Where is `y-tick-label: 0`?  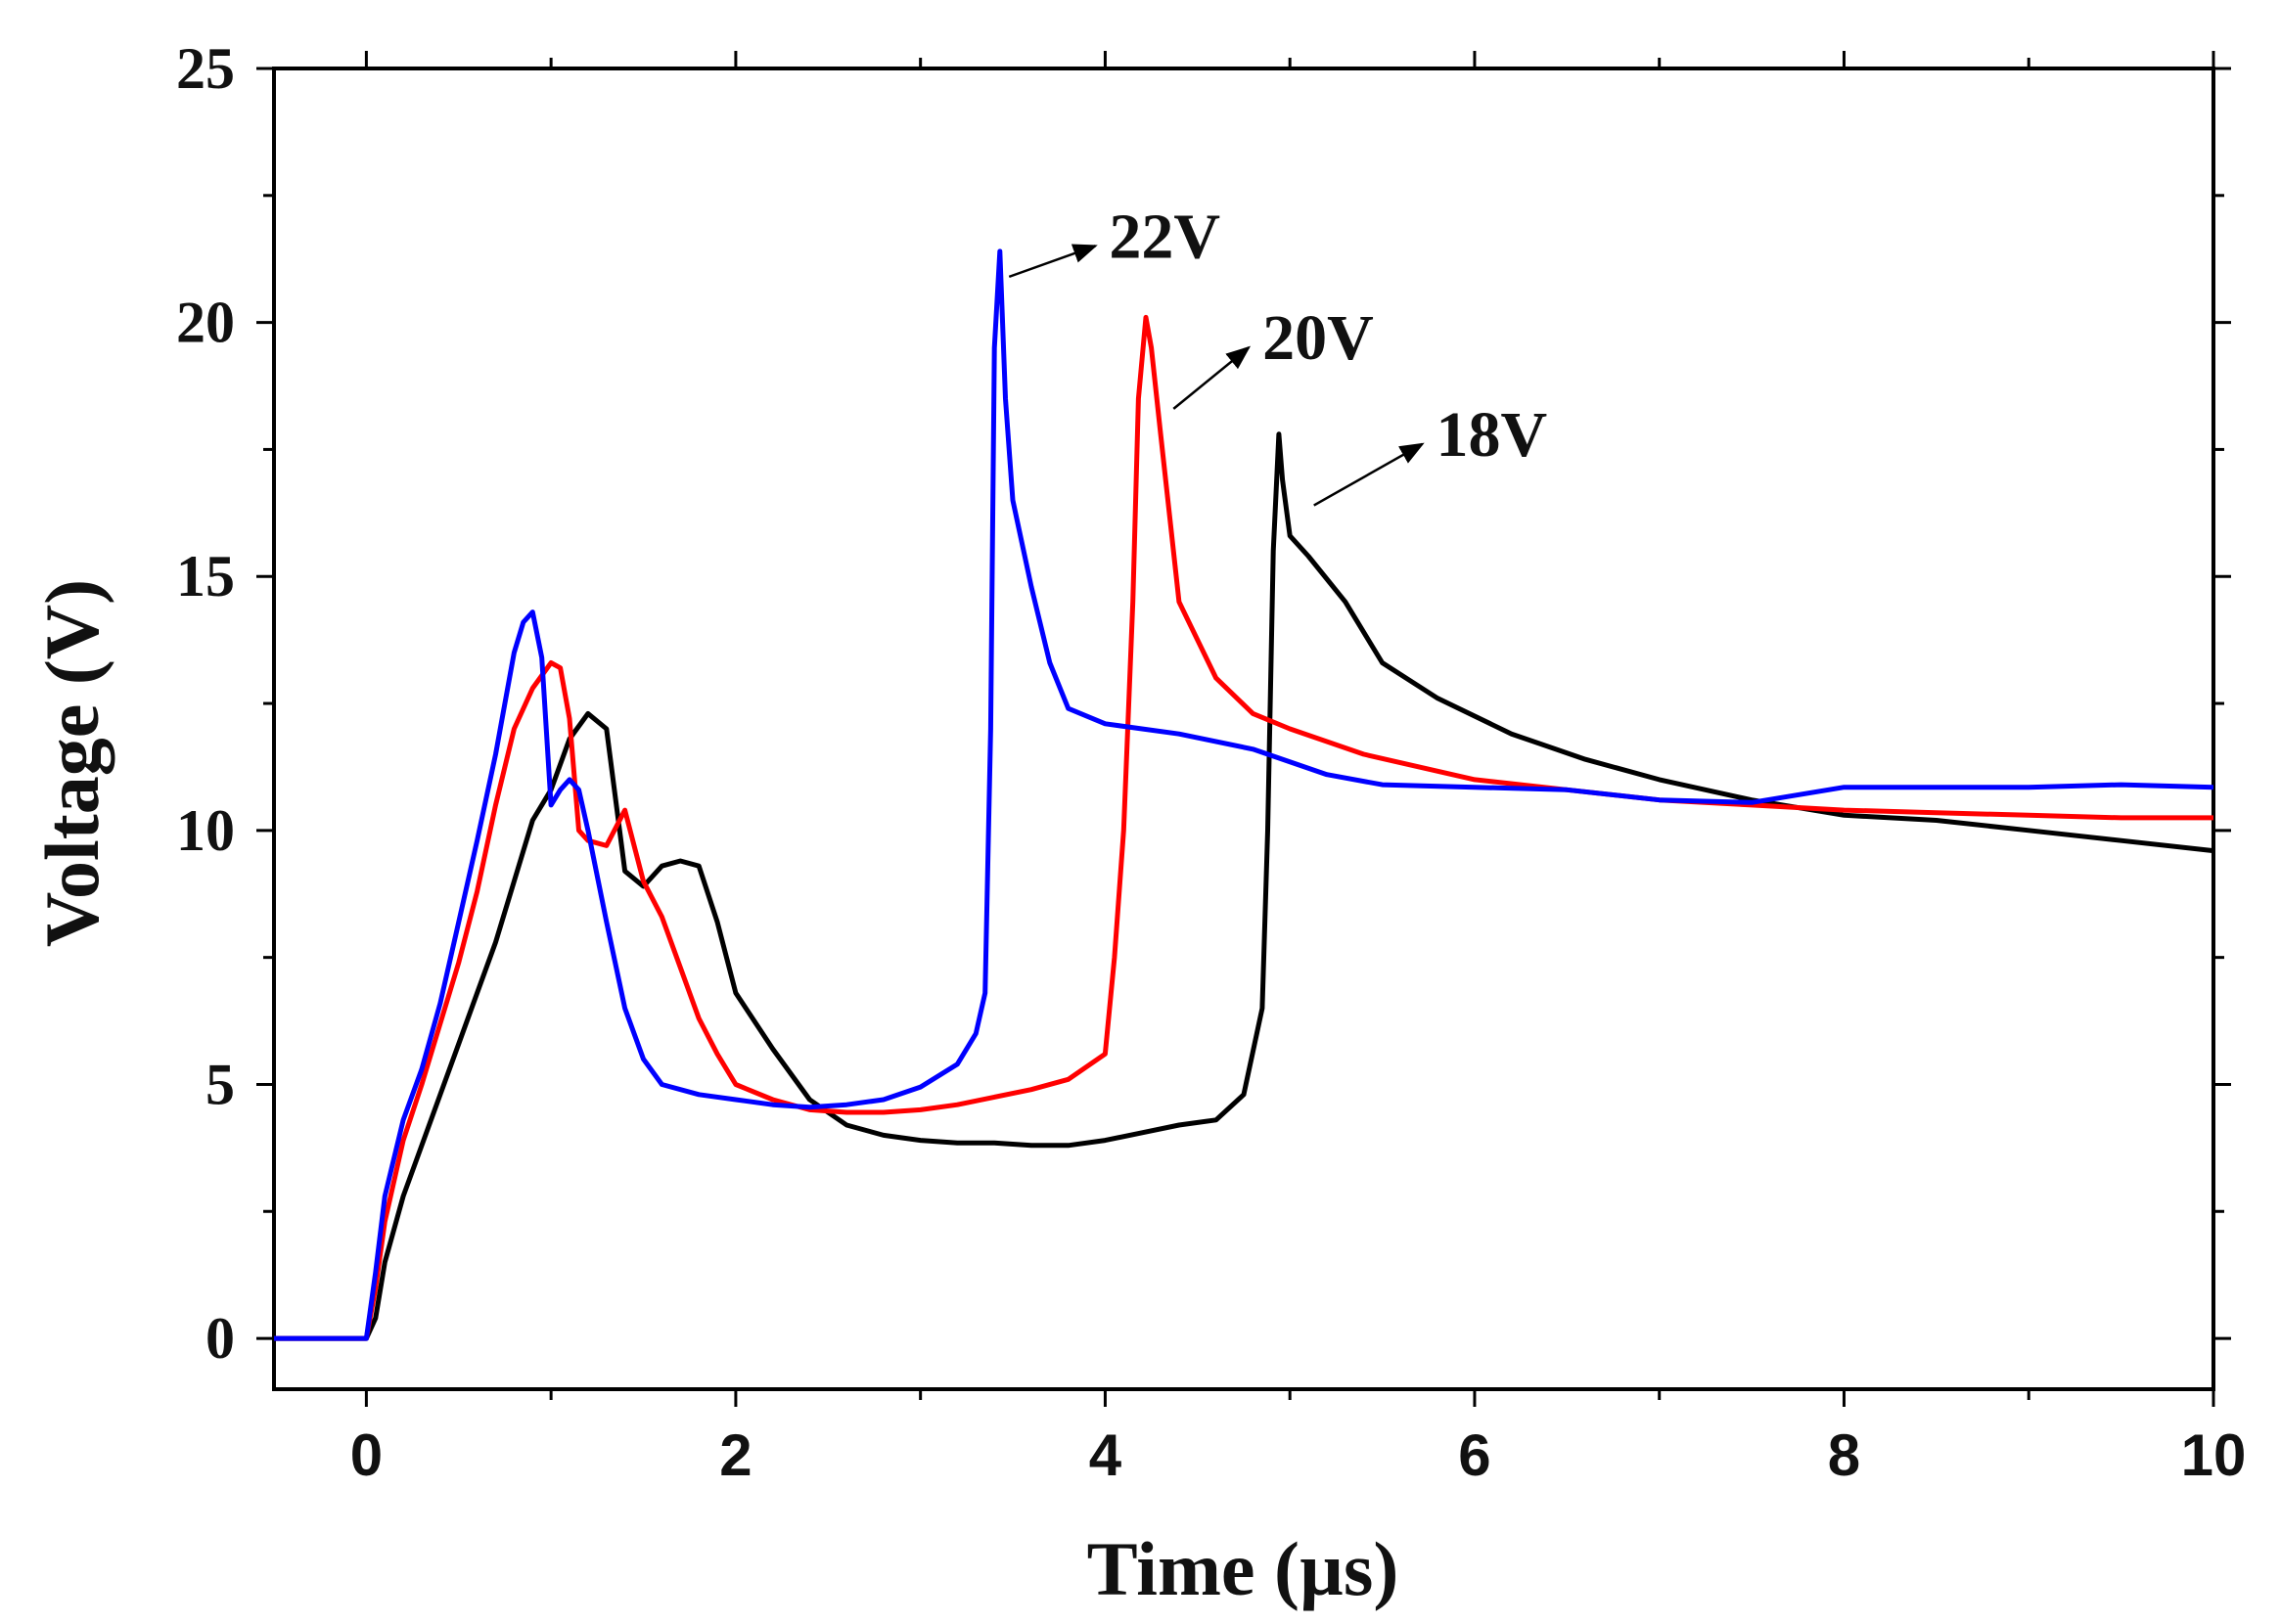
y-tick-label: 0 is located at coordinates (220, 1338).